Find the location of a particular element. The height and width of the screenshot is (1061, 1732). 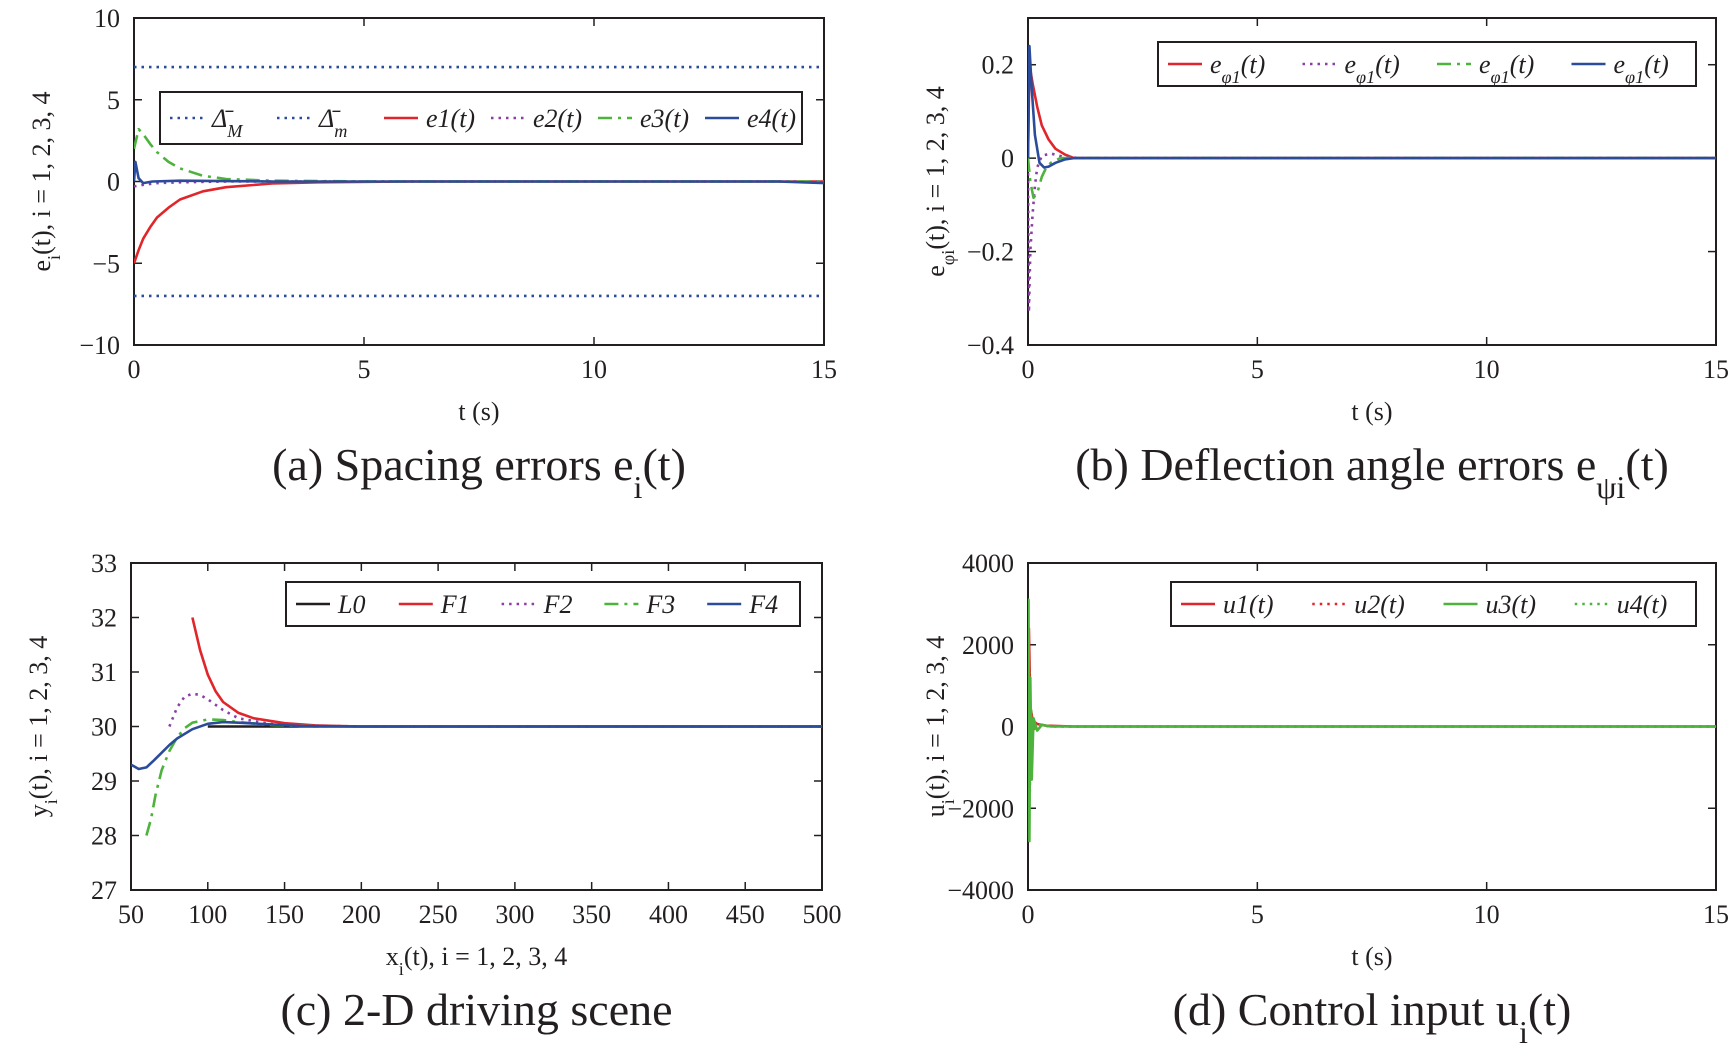

legend: L0 F1 F2 F3 F4 is located at coordinates (543, 604).